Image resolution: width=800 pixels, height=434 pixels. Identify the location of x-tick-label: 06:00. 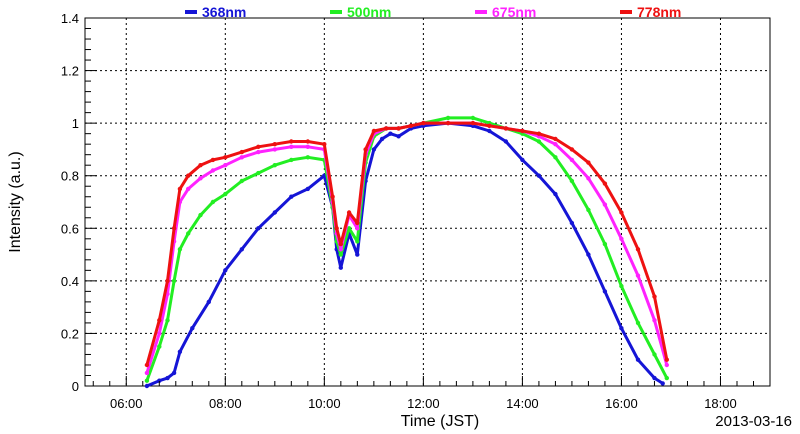
(126, 403).